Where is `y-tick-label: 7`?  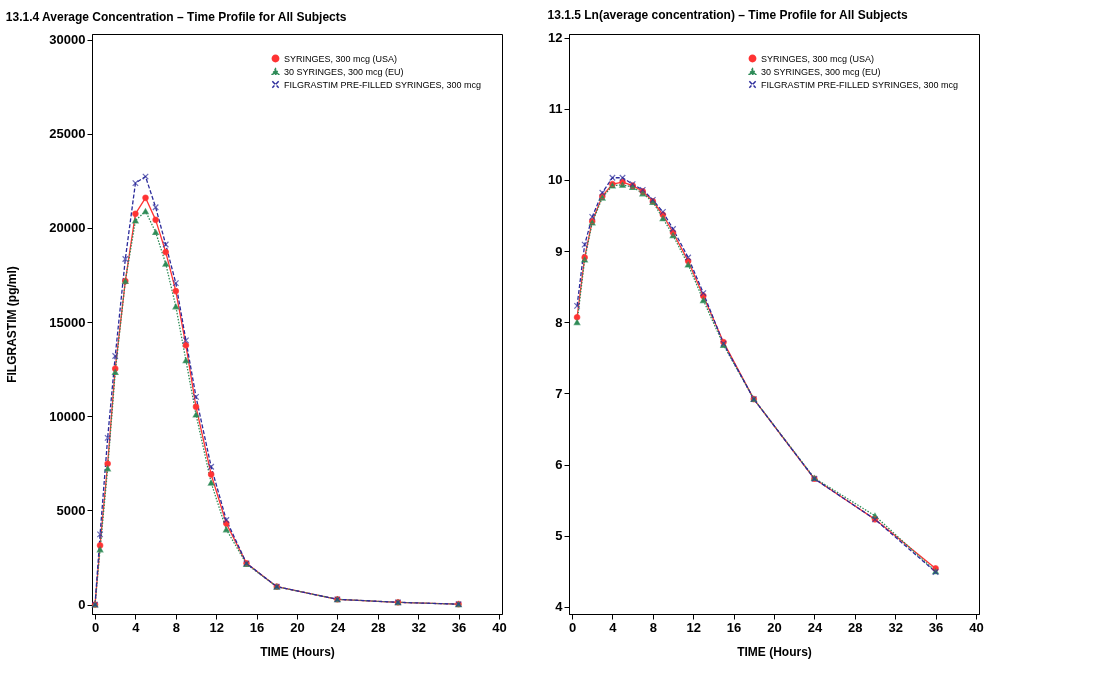
y-tick-label: 7 is located at coordinates (559, 393).